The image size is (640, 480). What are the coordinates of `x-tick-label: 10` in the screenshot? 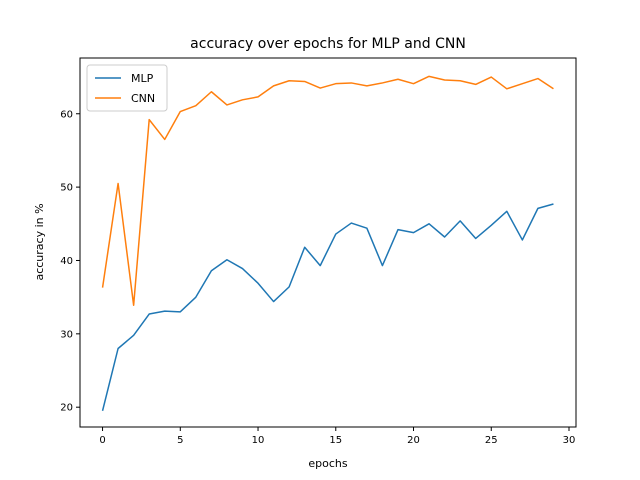 It's located at (258, 440).